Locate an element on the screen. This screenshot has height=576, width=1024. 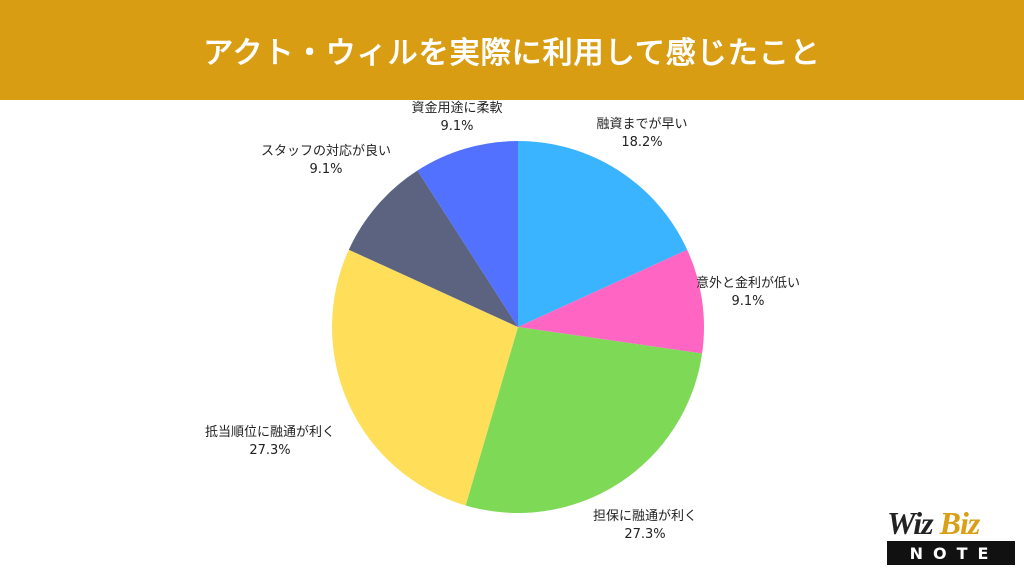
logo-wordmark: Wiz Biz is located at coordinates (952, 523).